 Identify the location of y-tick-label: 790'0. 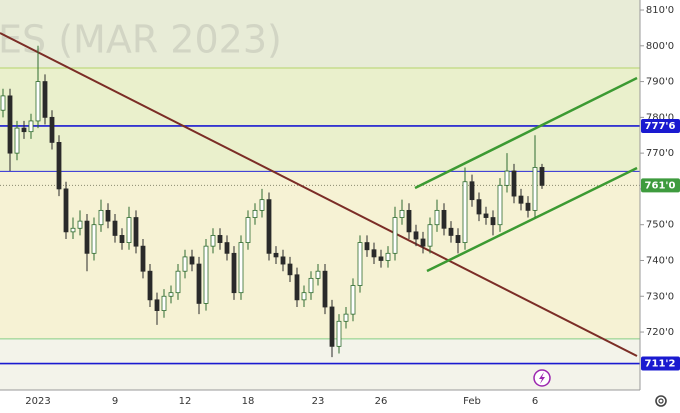
(660, 82).